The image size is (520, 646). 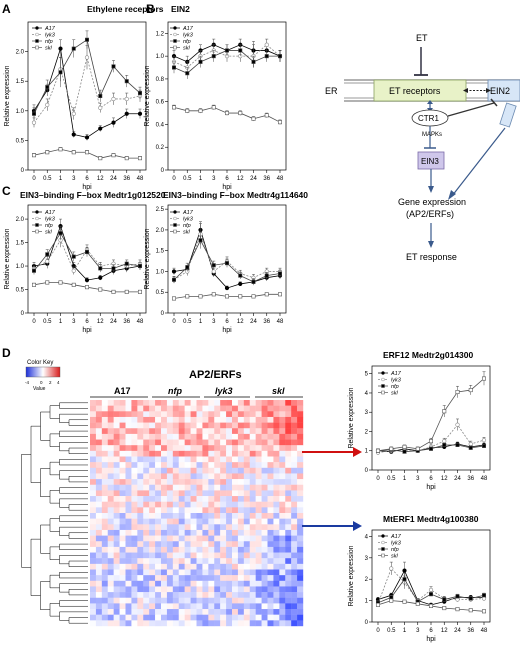 What do you see at coordinates (34, 179) in the screenshot?
I see `x-tick-label: 0` at bounding box center [34, 179].